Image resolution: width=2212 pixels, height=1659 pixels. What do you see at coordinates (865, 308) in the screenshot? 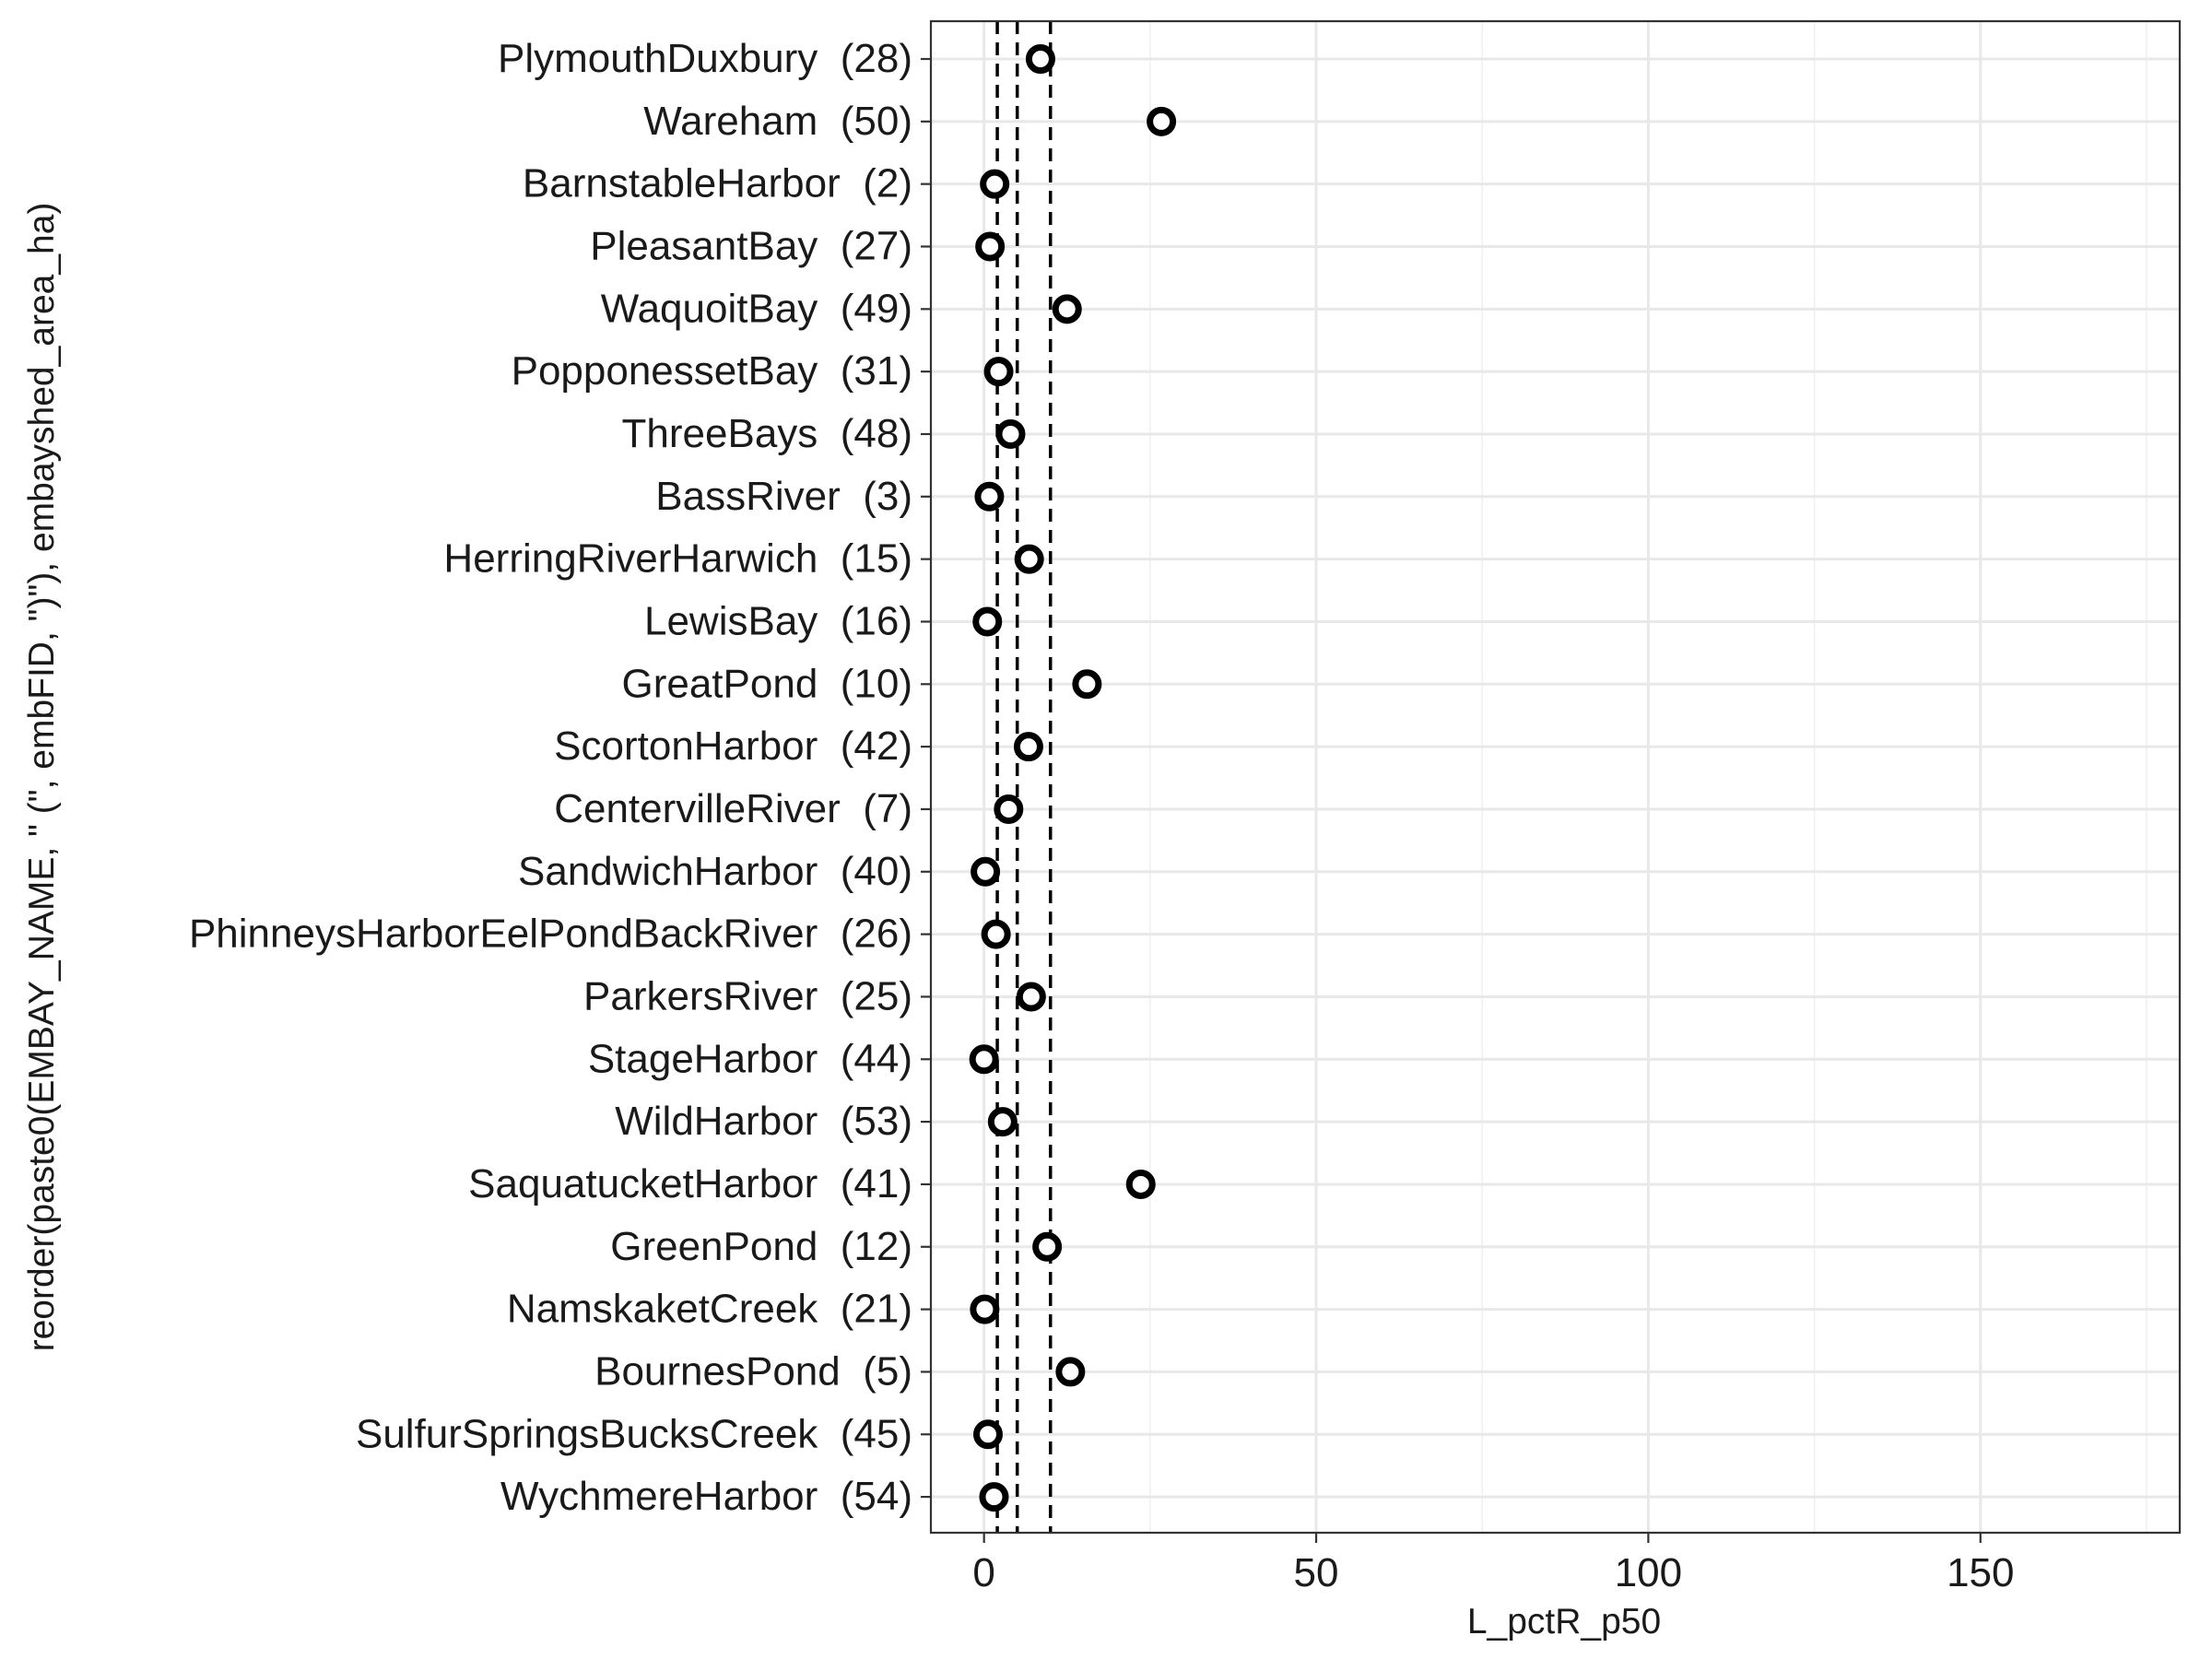
I see `category-fid: (49)` at bounding box center [865, 308].